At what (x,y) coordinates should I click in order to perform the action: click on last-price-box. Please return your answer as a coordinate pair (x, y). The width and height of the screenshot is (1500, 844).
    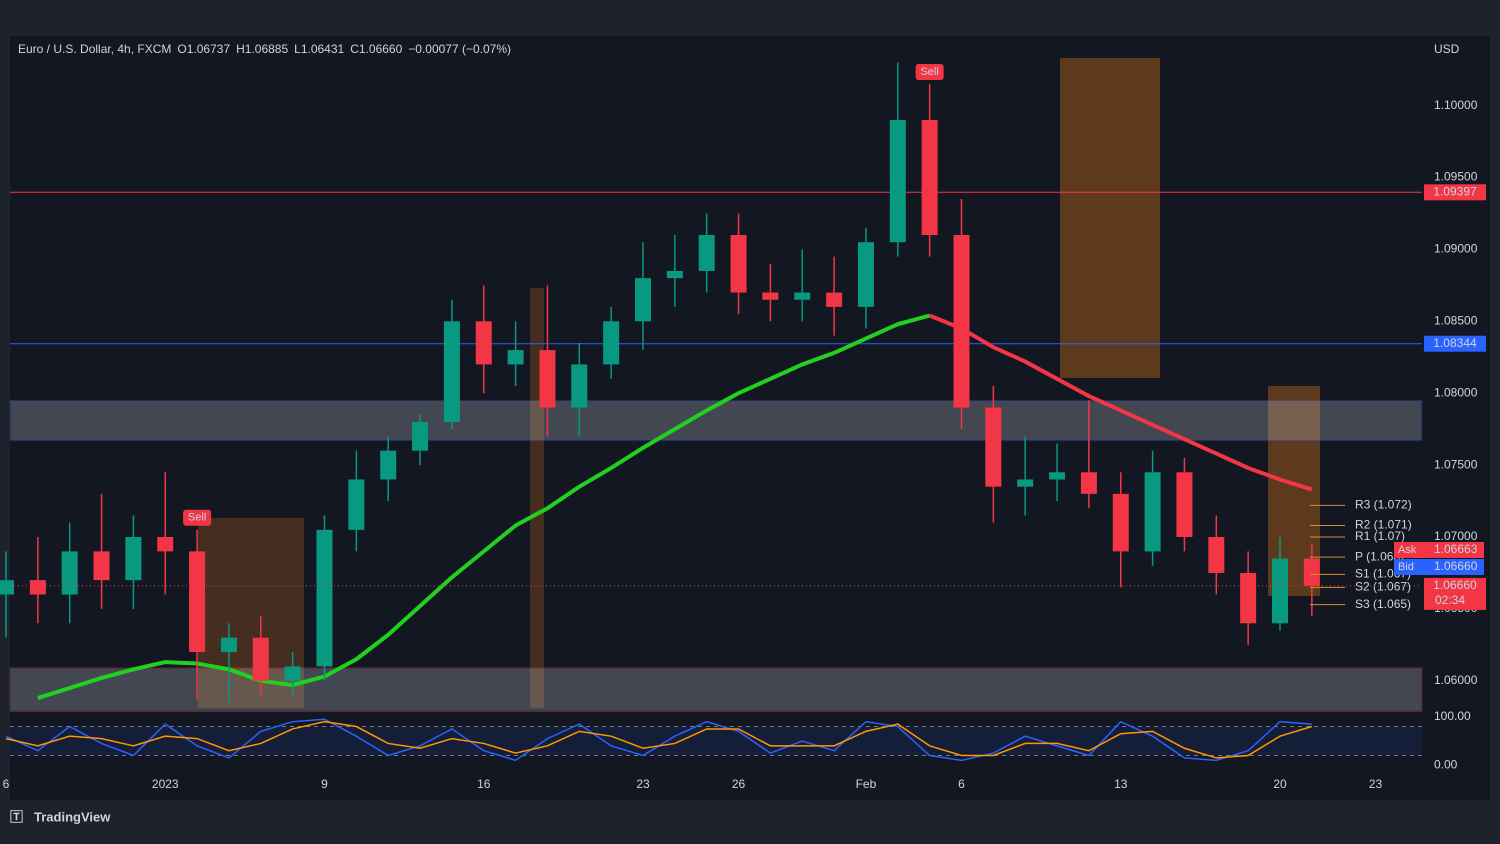
    Looking at the image, I should click on (1455, 593).